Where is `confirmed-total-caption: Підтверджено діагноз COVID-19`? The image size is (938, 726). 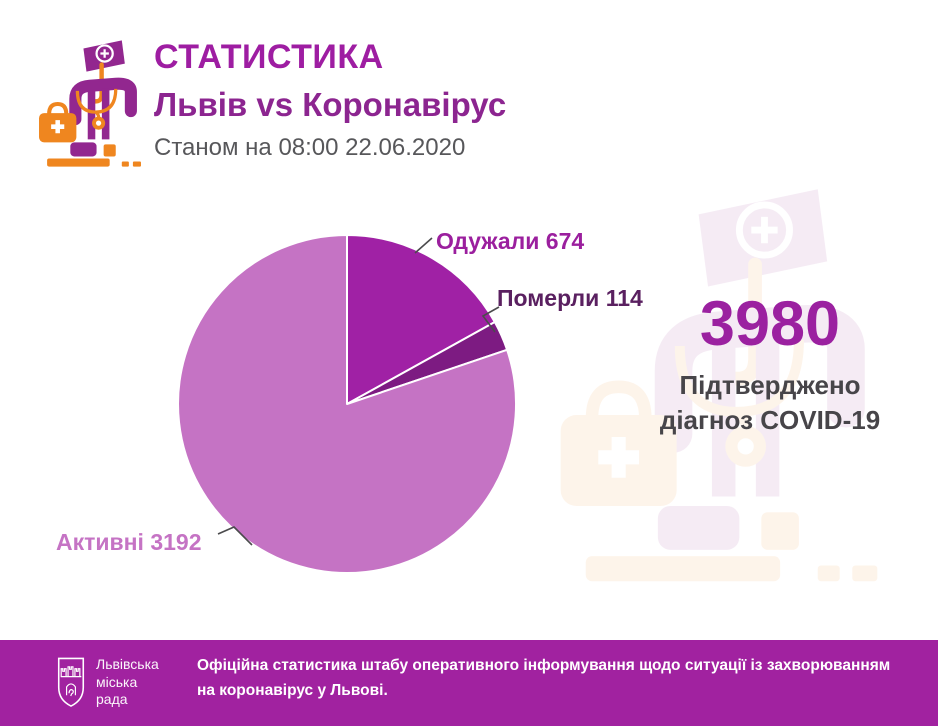 confirmed-total-caption: Підтверджено діагноз COVID-19 is located at coordinates (770, 403).